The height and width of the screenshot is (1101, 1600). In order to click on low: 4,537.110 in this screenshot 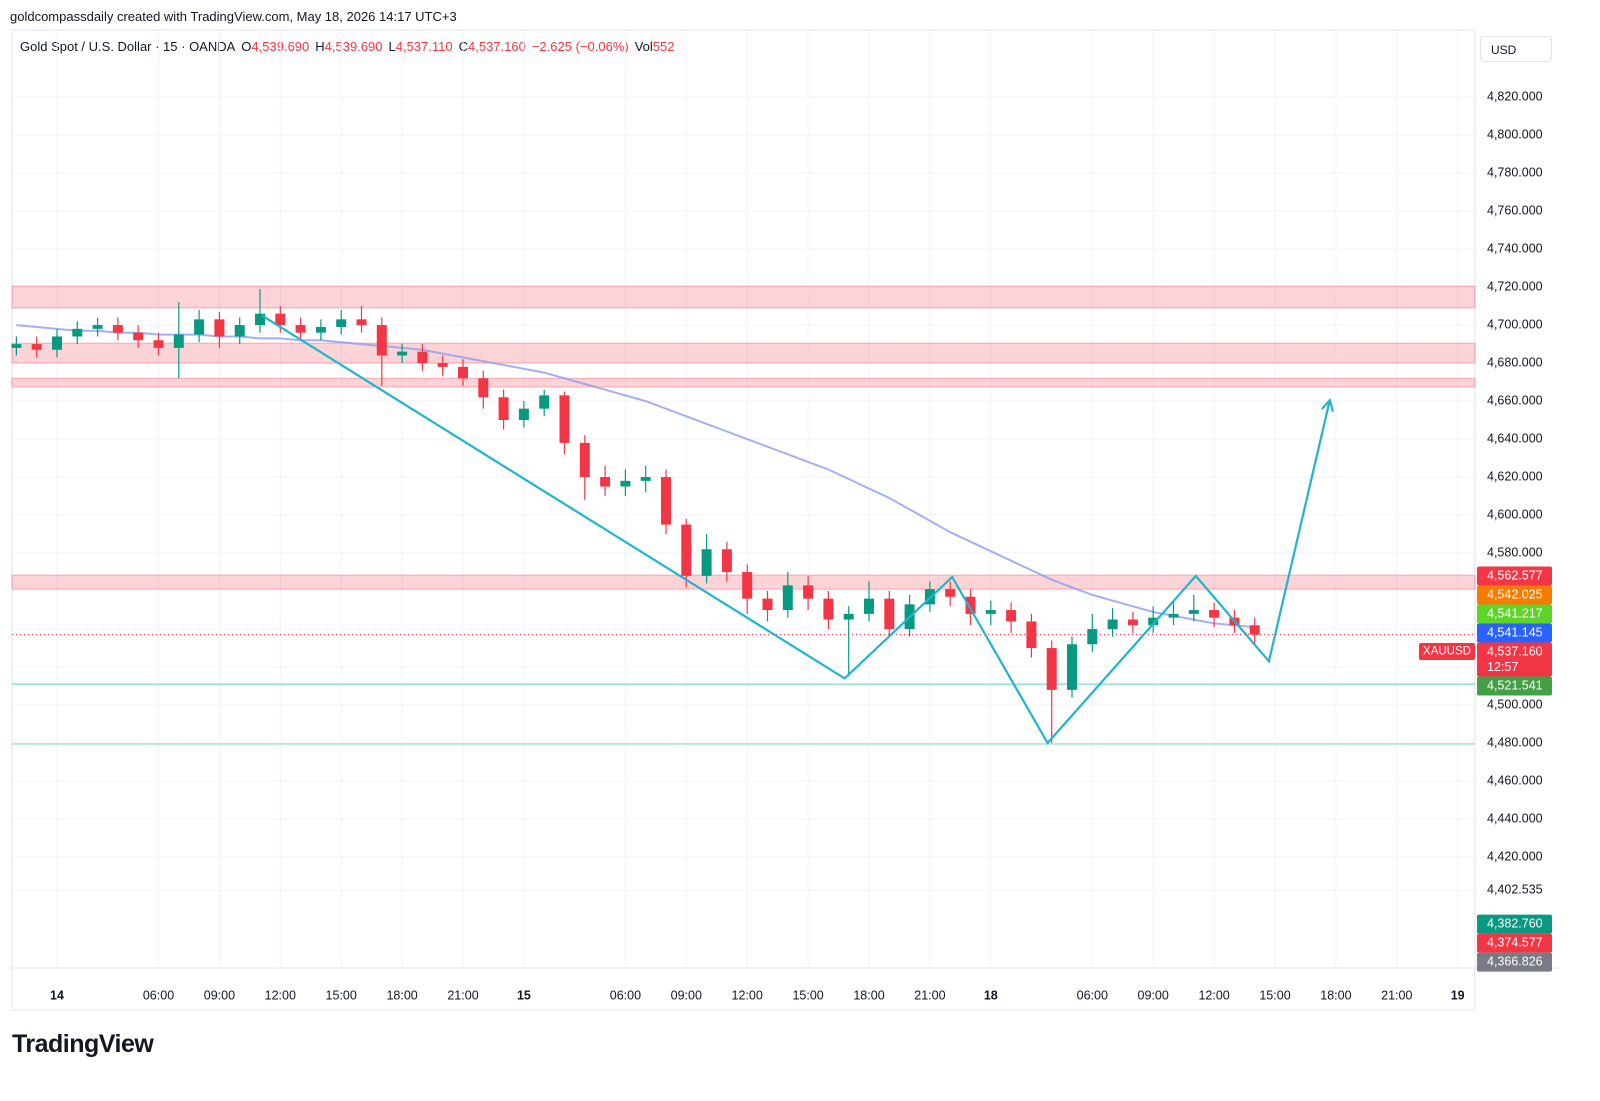, I will do `click(424, 46)`.